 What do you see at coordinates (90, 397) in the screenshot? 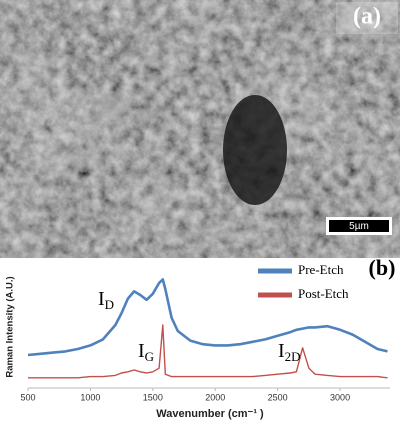
I see `x-tick-label: 1000` at bounding box center [90, 397].